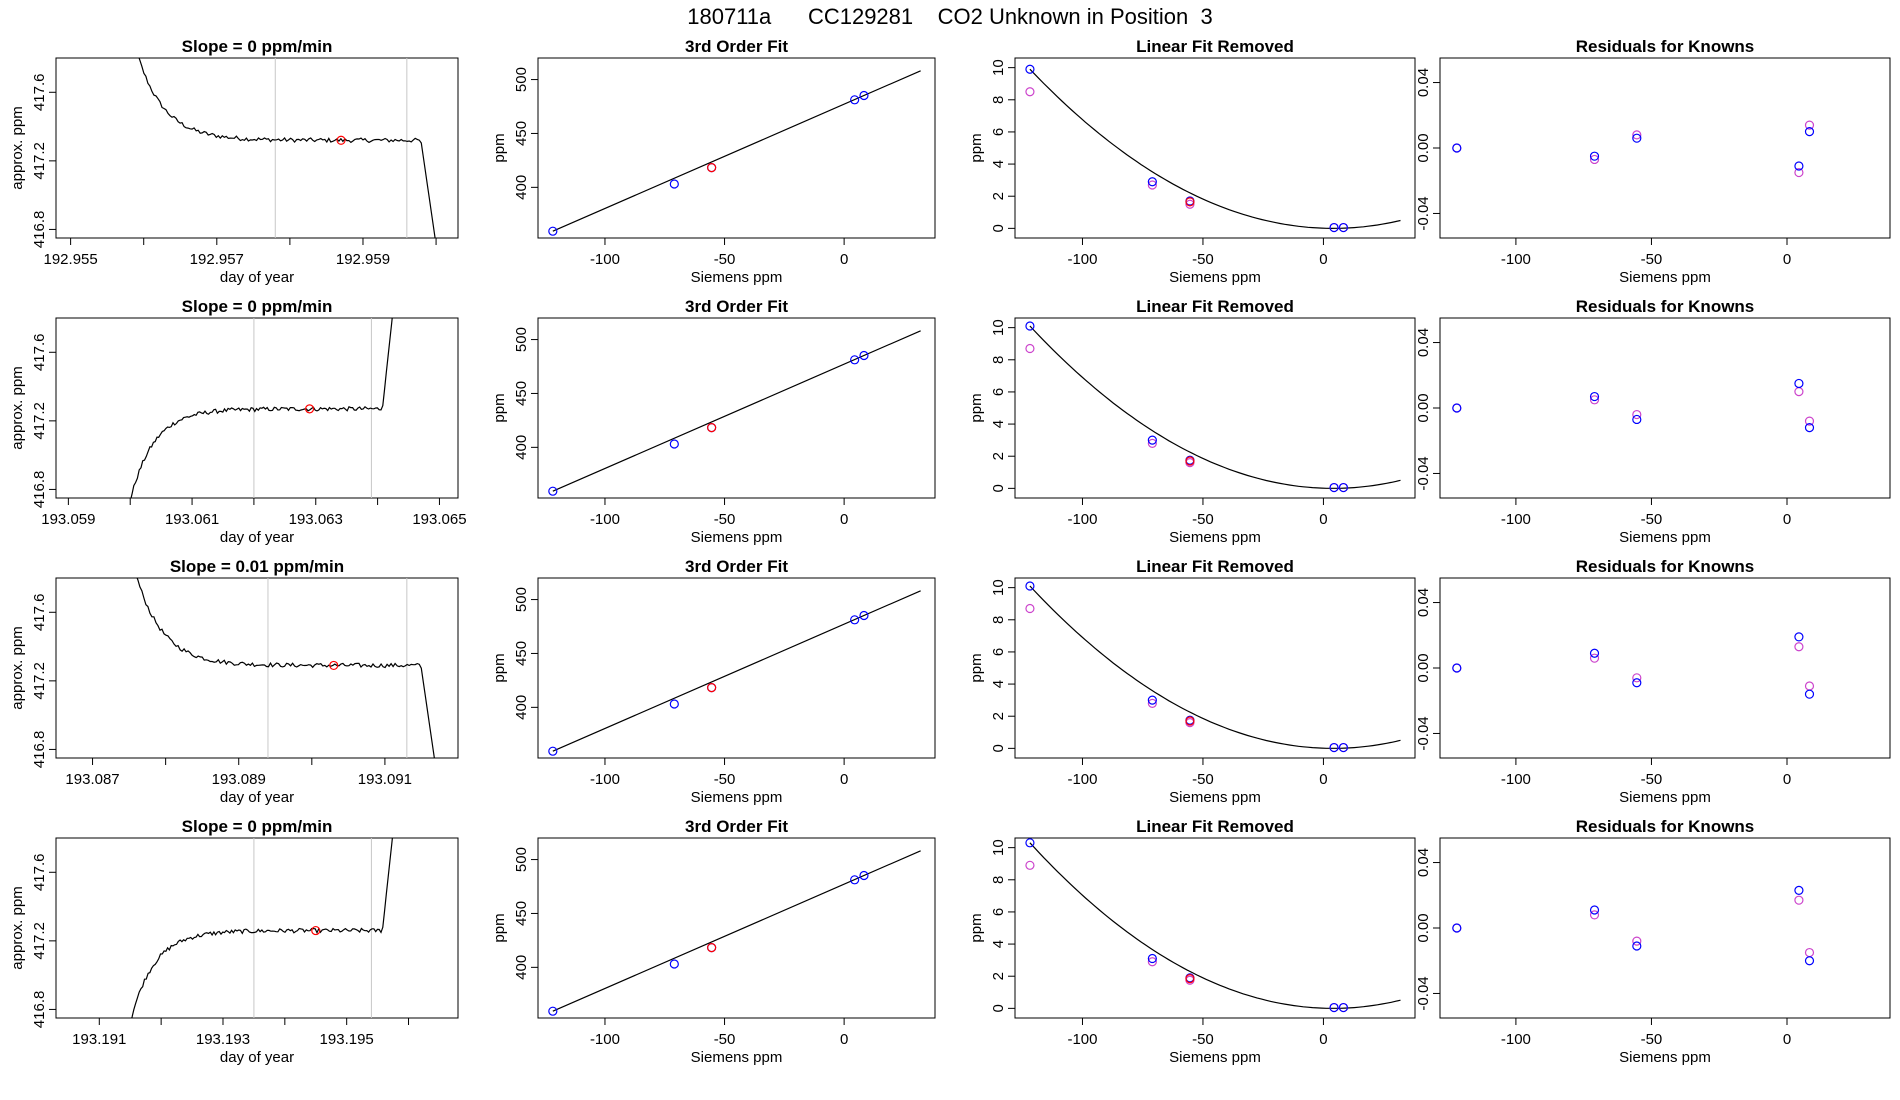  Describe the element at coordinates (316, 519) in the screenshot. I see `r2-timeseries-x-tick-label: 193.063` at that location.